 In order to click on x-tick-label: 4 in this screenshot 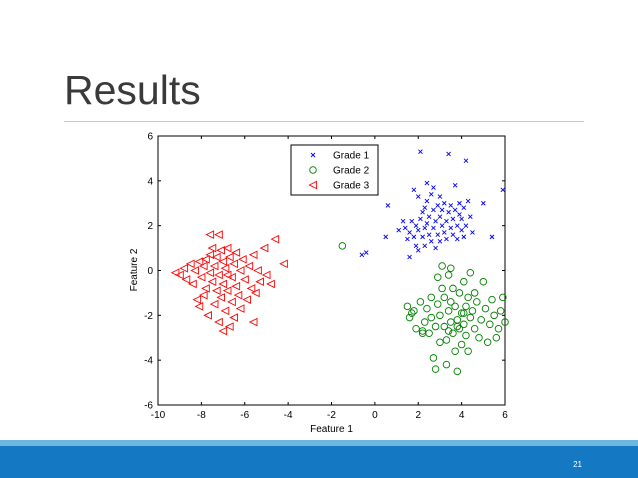, I will do `click(462, 415)`.